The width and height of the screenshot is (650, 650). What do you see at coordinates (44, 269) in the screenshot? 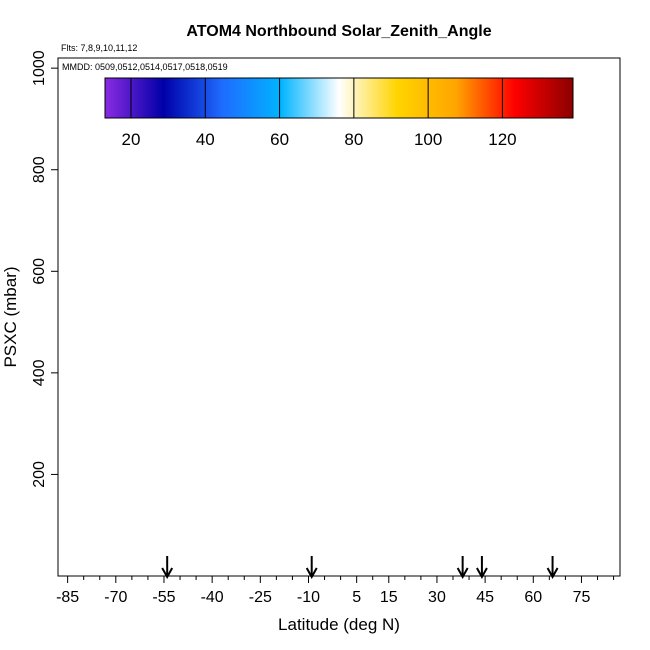
I see `y-axis: 200 400 600 800 1000` at bounding box center [44, 269].